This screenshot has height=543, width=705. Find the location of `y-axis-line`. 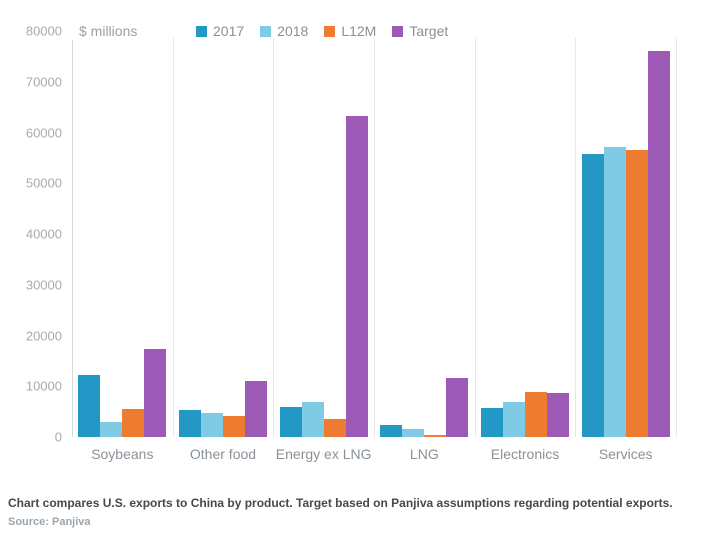

y-axis-line is located at coordinates (72, 238).